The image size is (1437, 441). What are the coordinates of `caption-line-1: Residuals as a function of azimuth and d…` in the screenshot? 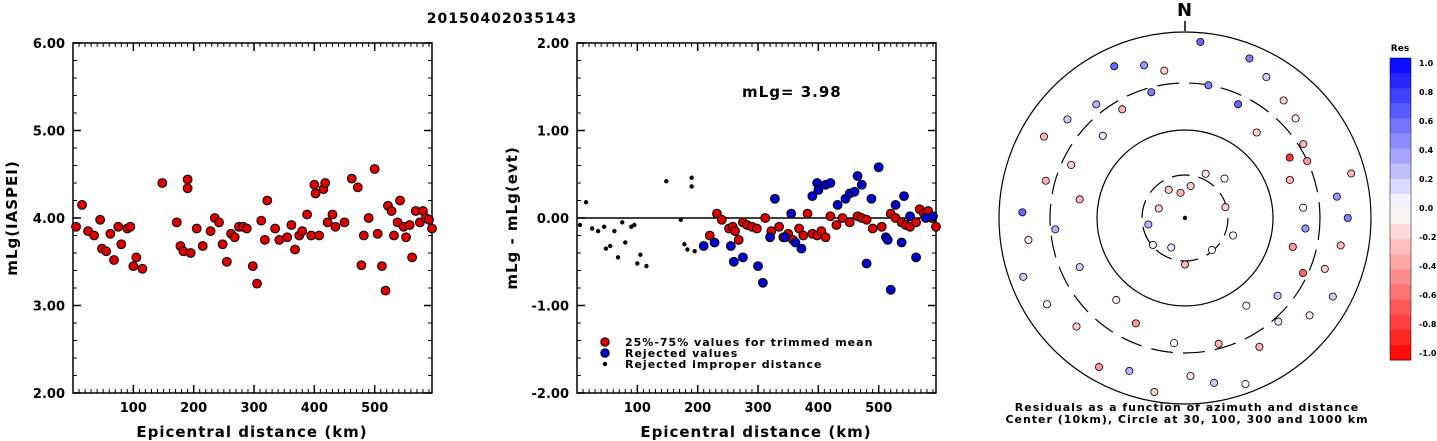 It's located at (1187, 407).